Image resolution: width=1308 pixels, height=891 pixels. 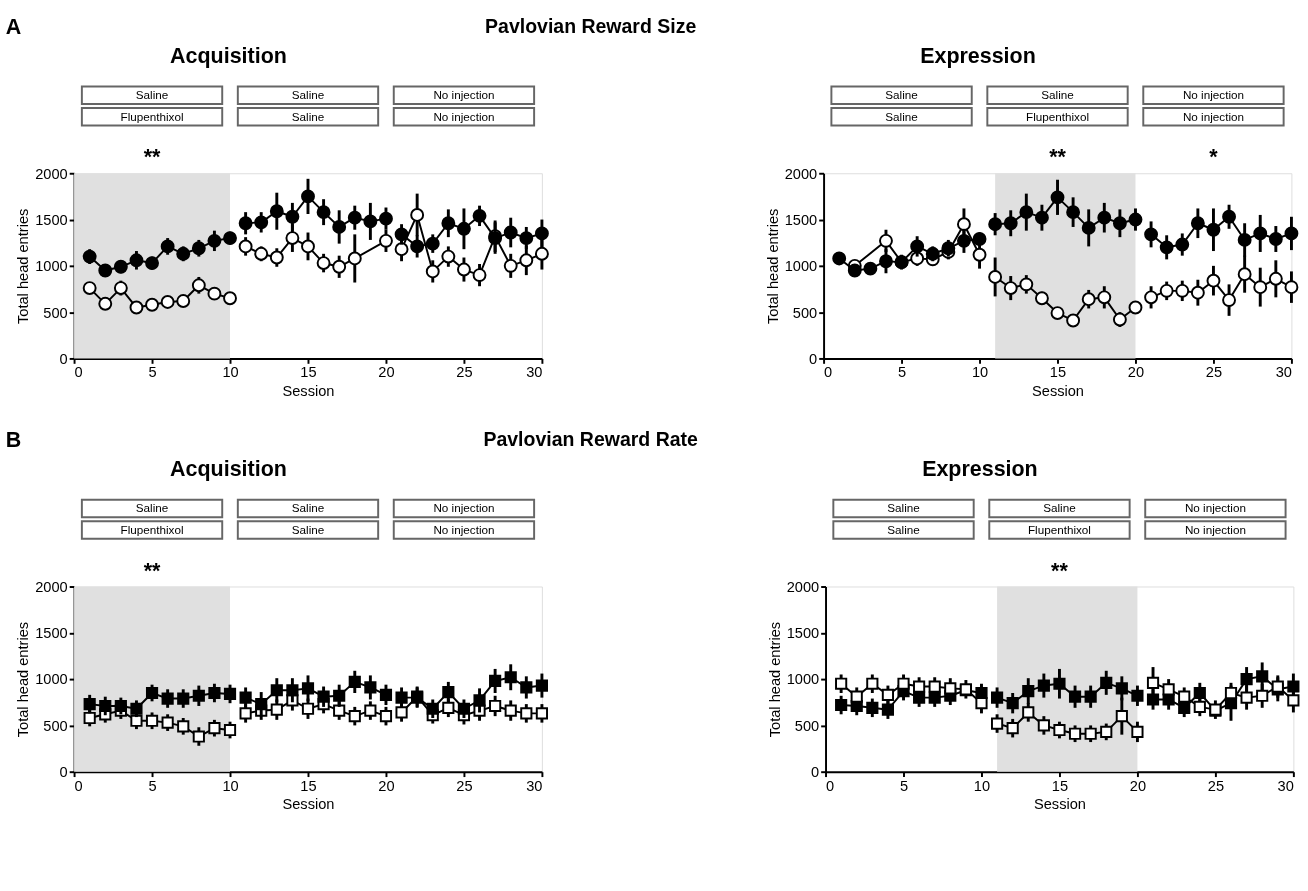 What do you see at coordinates (13, 440) in the screenshot?
I see `text: B` at bounding box center [13, 440].